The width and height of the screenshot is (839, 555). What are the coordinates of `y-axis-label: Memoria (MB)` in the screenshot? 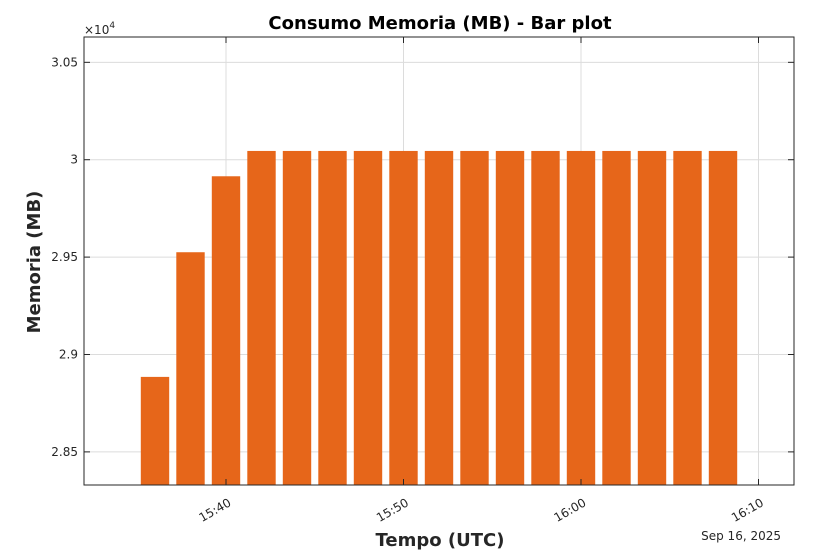 It's located at (34, 262).